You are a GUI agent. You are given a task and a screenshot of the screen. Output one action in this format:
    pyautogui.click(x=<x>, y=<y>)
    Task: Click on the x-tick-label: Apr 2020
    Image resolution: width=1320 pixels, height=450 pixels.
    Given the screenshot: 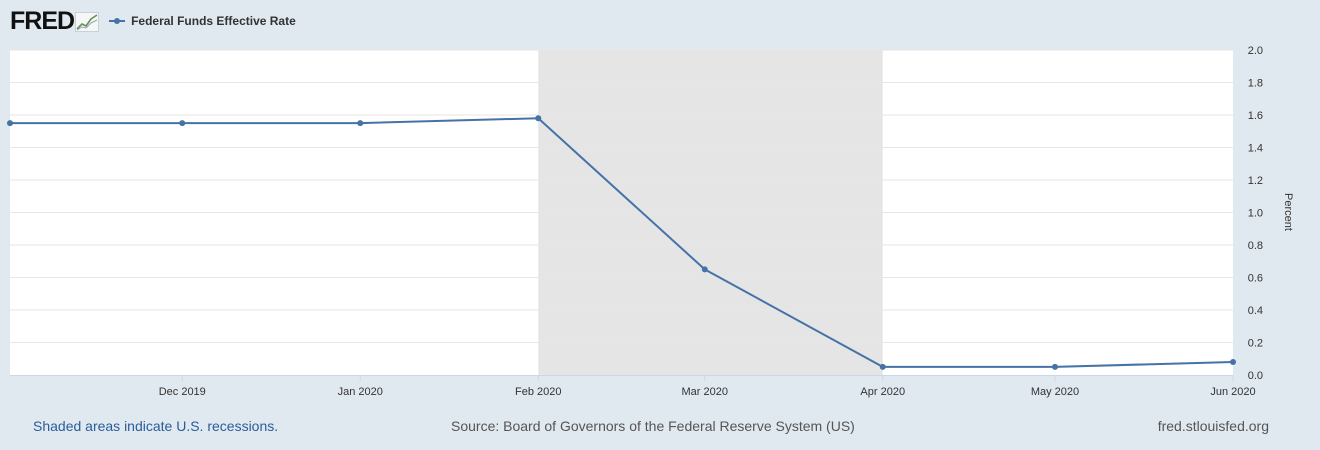 What is the action you would take?
    pyautogui.click(x=882, y=392)
    